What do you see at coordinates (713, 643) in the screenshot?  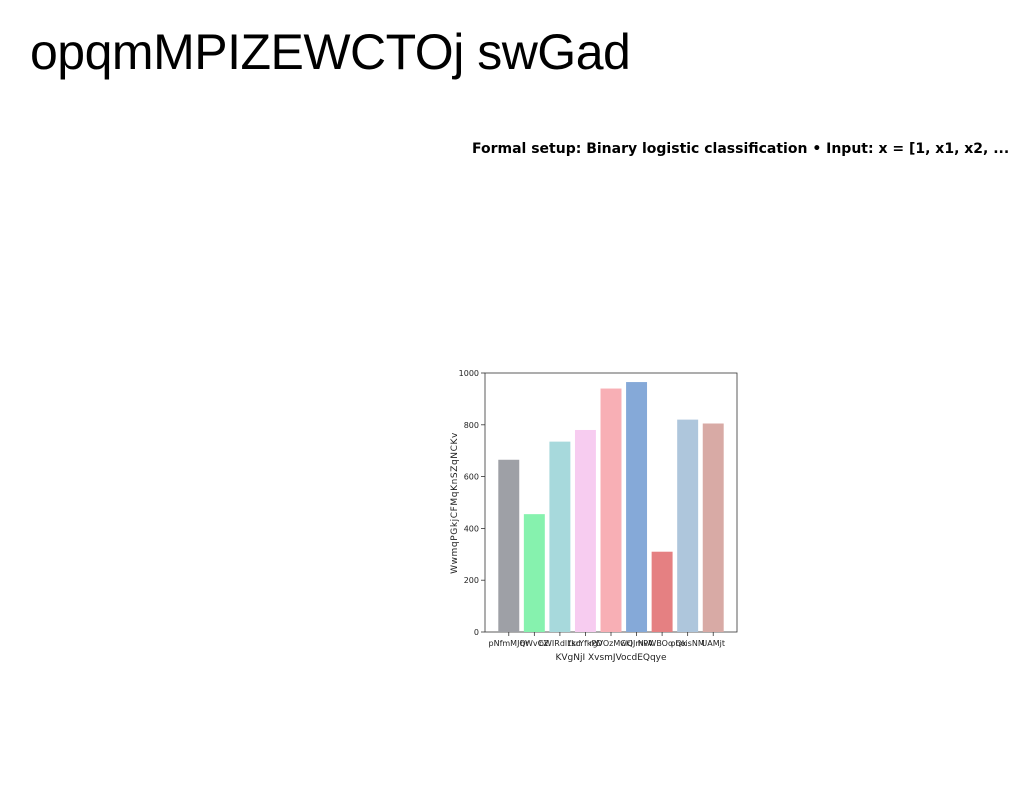 I see `x-tick-label: UAMjt` at bounding box center [713, 643].